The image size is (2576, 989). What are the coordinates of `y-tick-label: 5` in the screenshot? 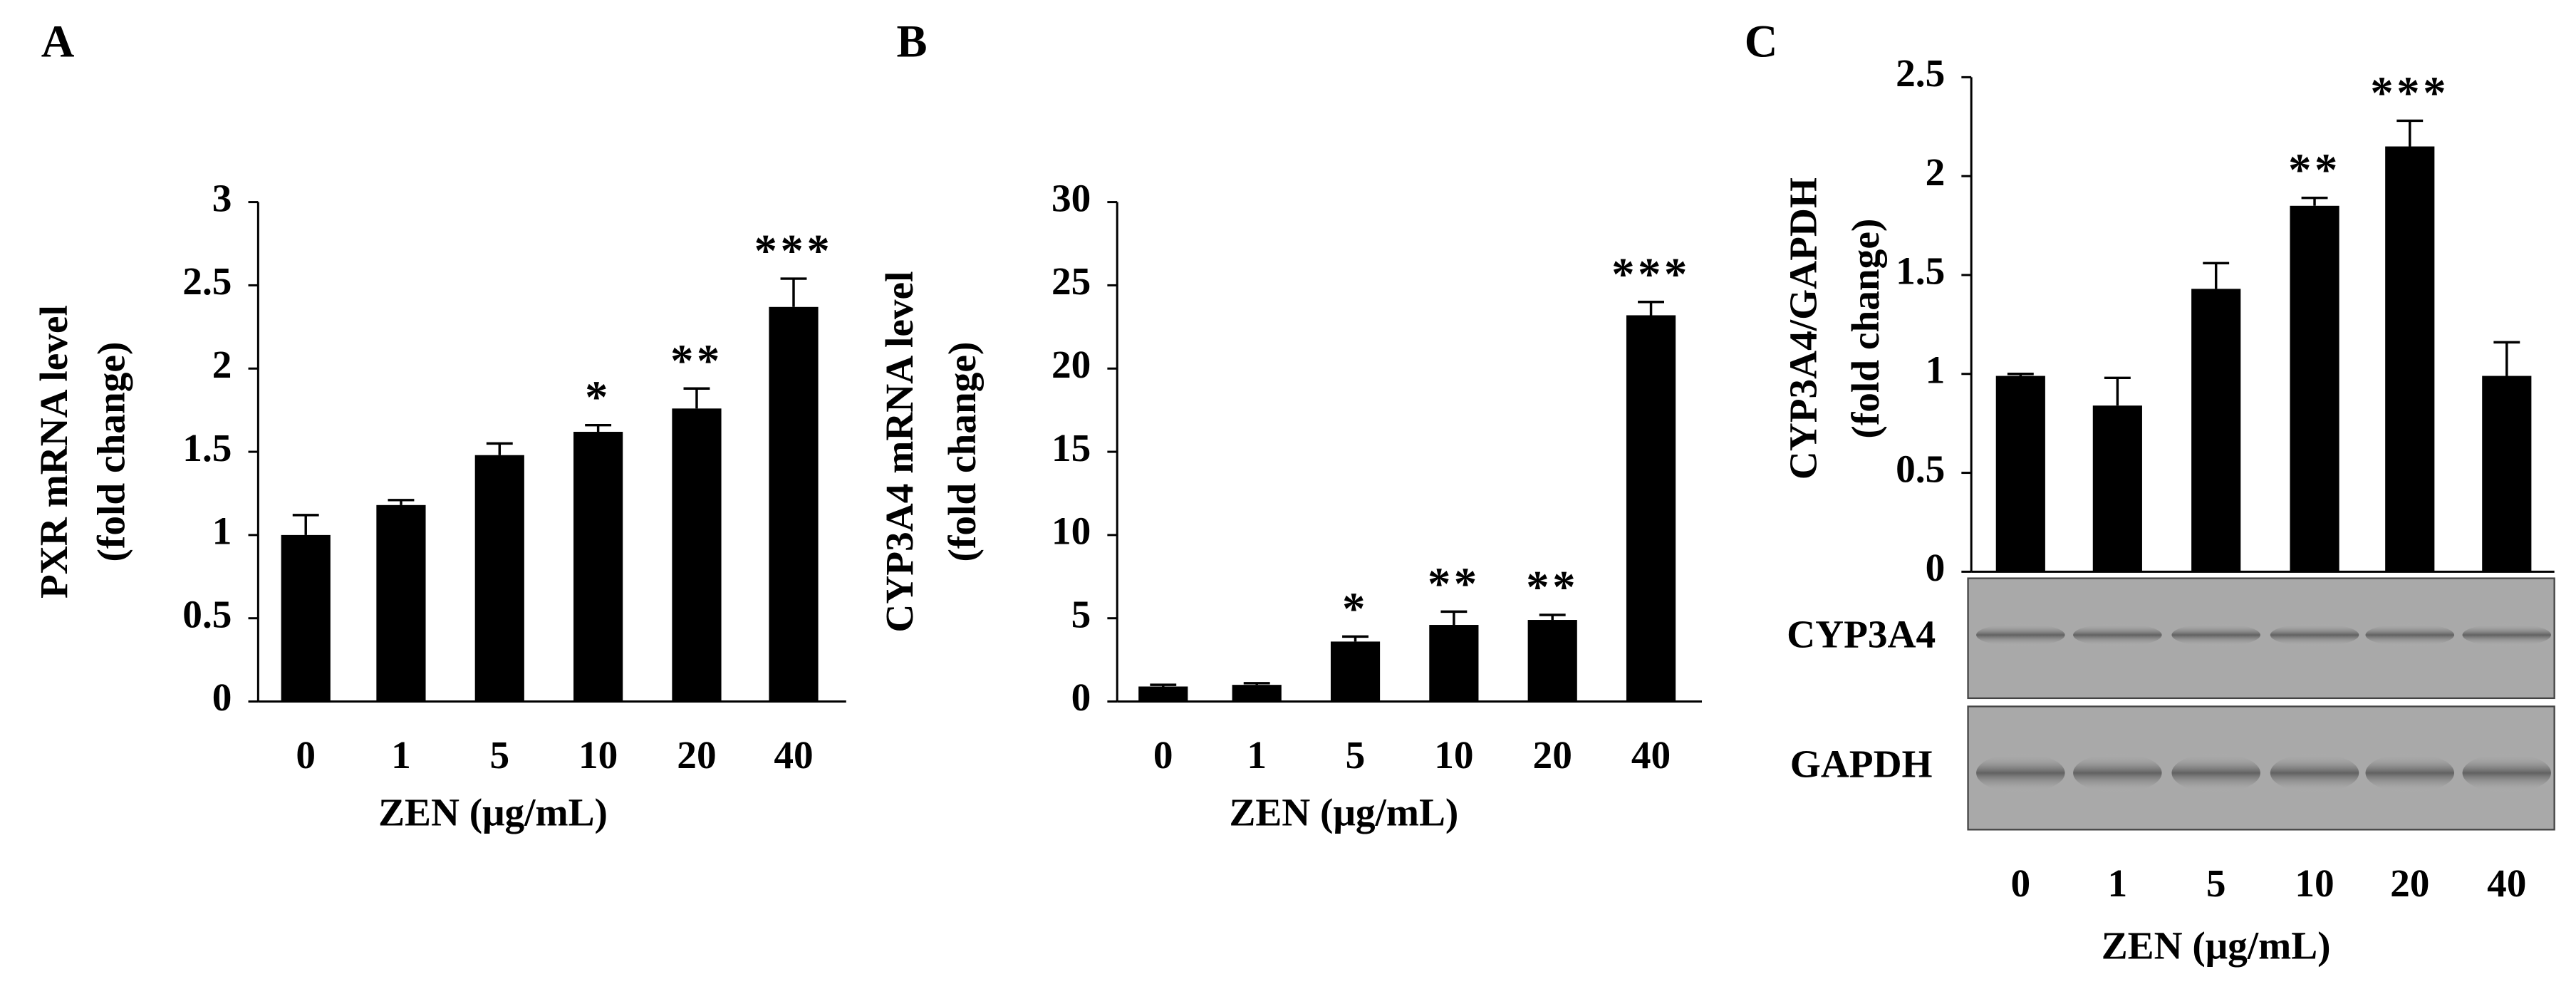 It's located at (1081, 614).